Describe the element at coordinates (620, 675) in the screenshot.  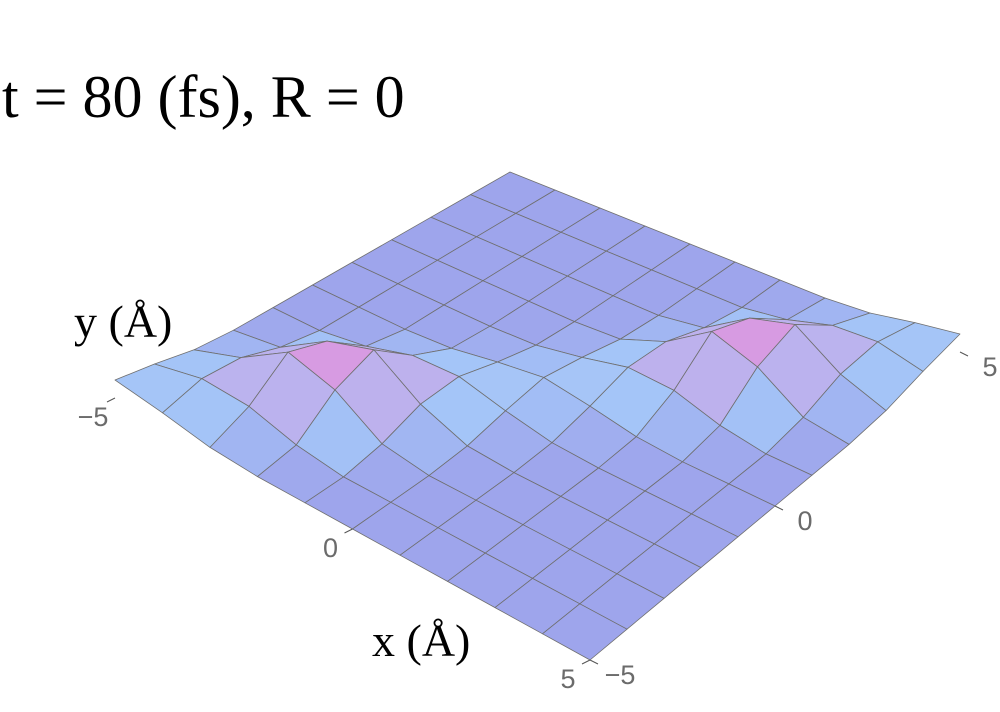
I see `y-tick-label: −5` at that location.